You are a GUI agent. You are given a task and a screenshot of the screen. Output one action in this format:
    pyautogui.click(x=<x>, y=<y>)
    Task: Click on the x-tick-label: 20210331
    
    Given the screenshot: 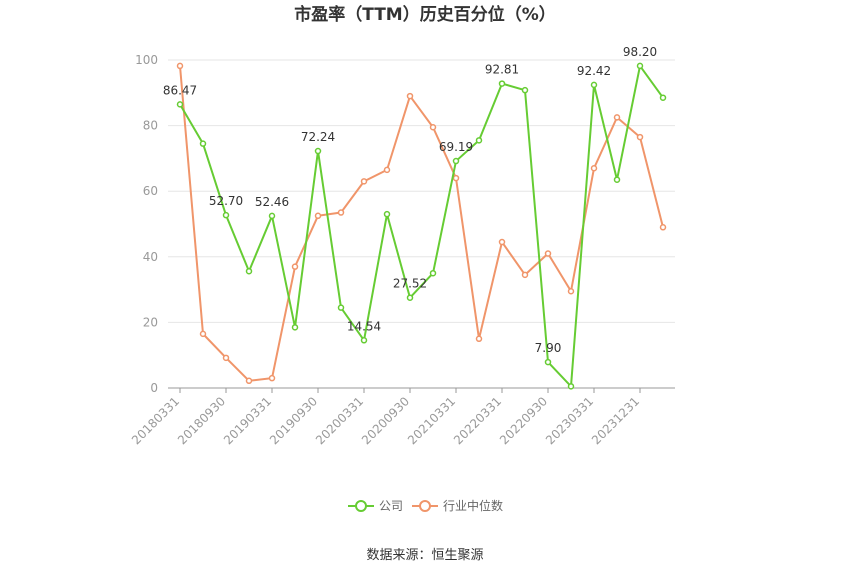 What is the action you would take?
    pyautogui.click(x=431, y=420)
    